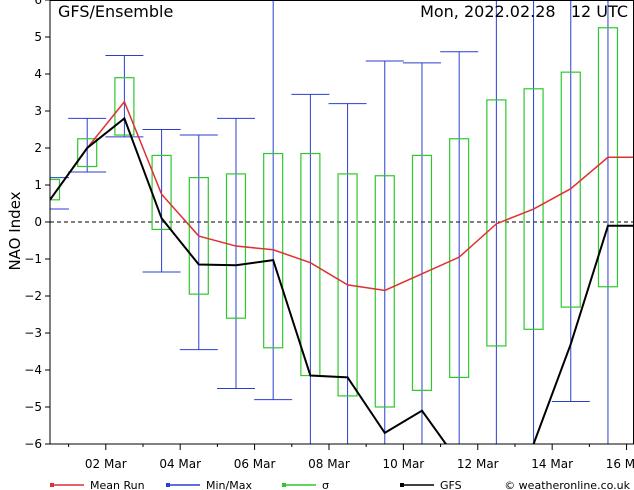 The image size is (634, 490). I want to click on run-datetime: Mon, 2022.02.28 12 UTC, so click(524, 11).